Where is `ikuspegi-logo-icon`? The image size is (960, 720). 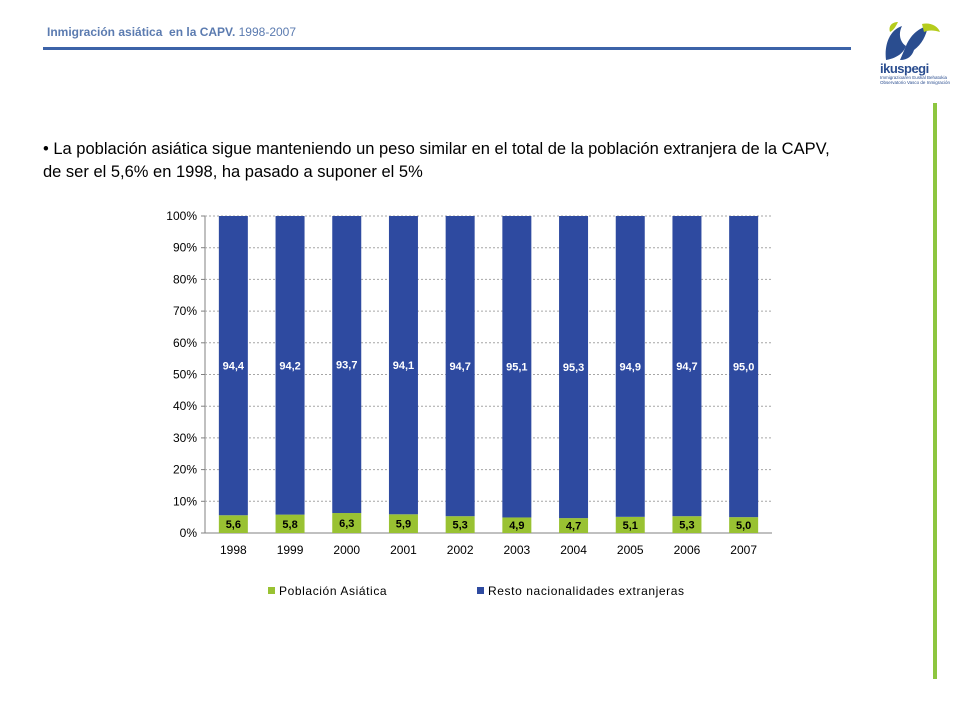
ikuspegi-logo-icon is located at coordinates (912, 41).